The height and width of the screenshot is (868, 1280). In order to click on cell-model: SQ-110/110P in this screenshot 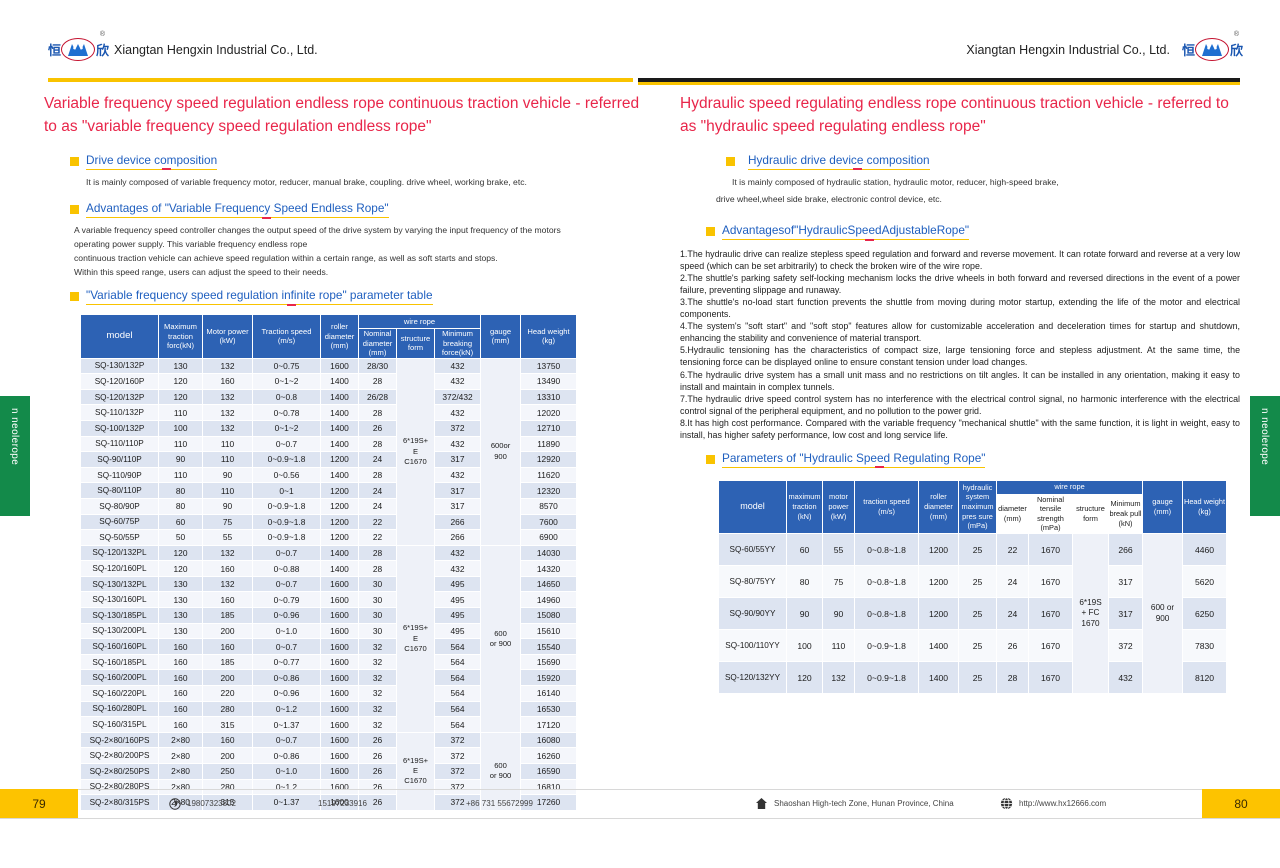, I will do `click(119, 444)`.